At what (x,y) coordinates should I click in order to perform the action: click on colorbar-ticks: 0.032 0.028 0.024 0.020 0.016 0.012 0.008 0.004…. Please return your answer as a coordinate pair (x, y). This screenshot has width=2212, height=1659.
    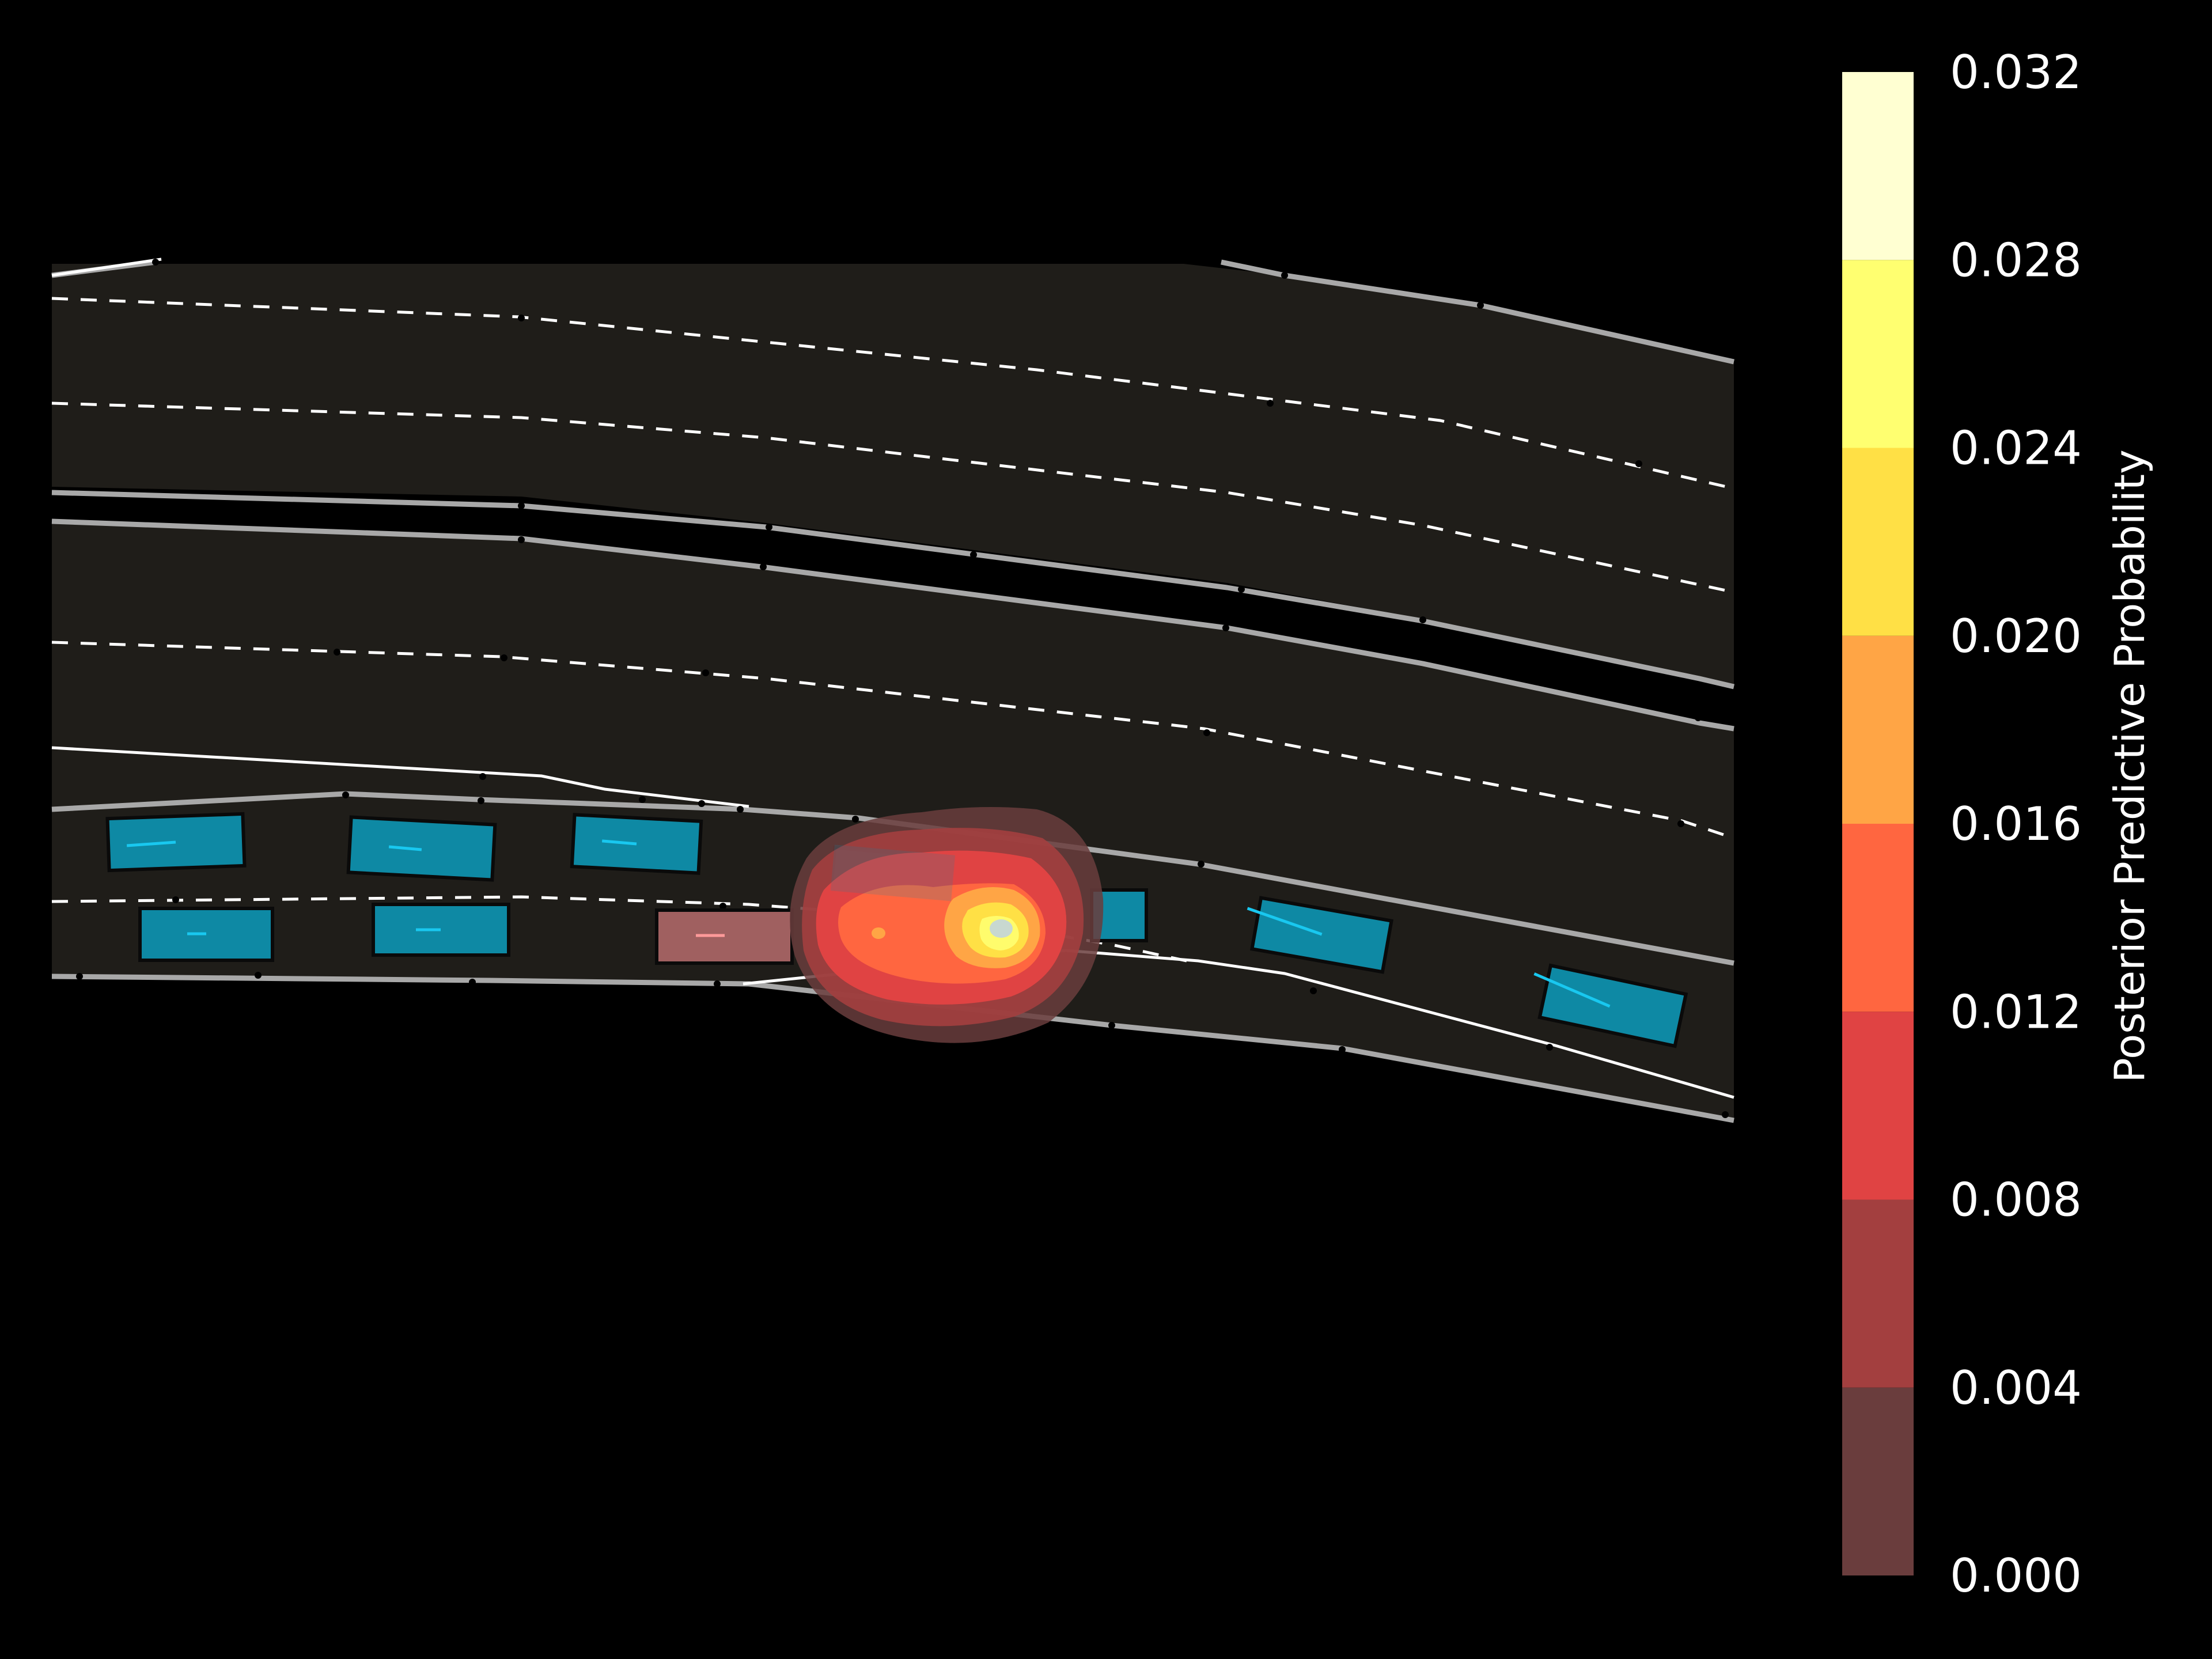
    Looking at the image, I should click on (2016, 824).